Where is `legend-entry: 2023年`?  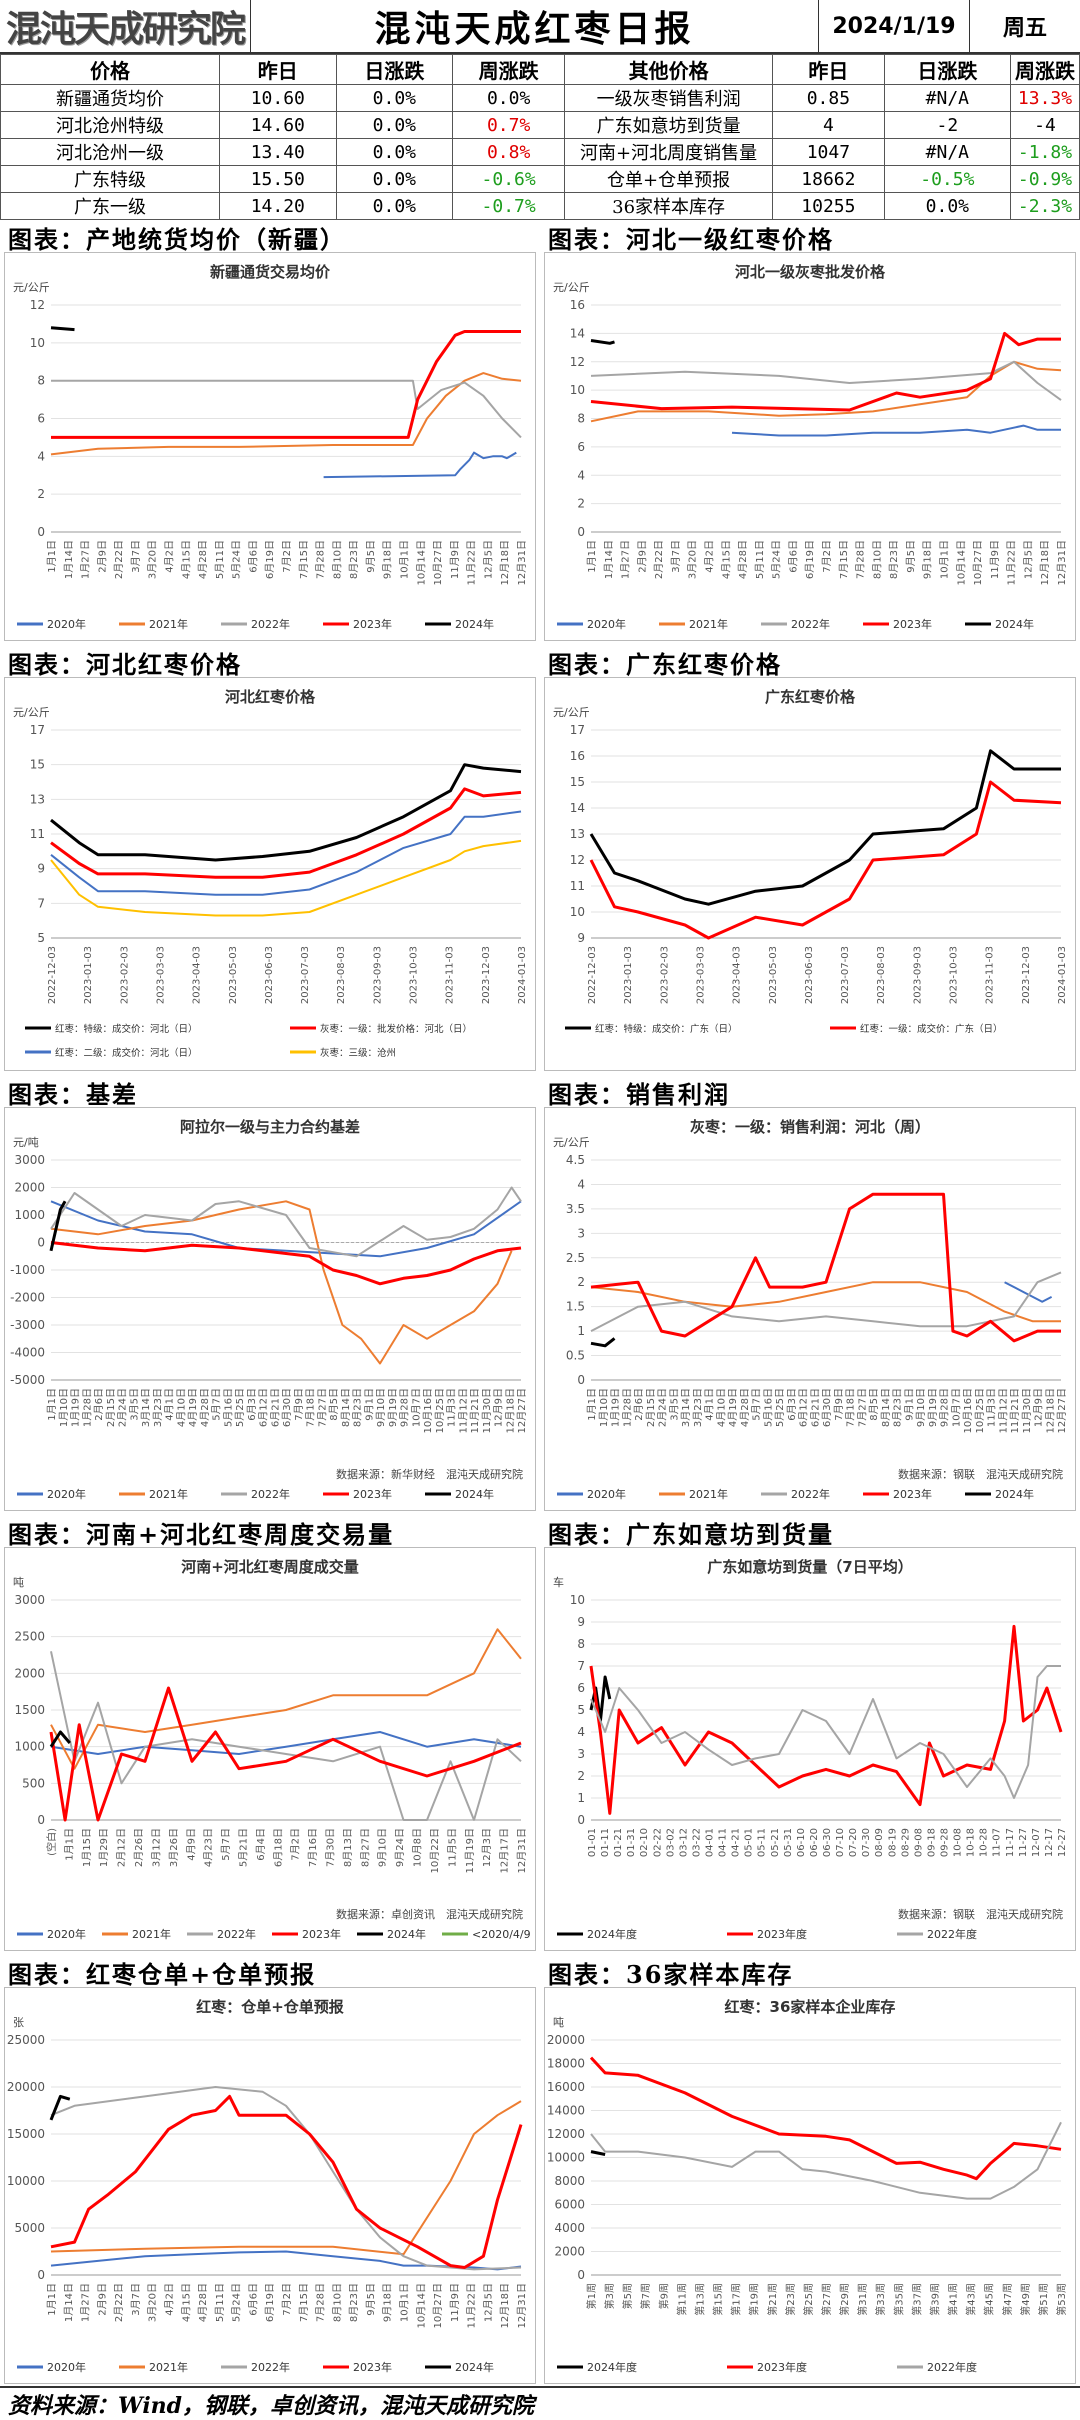 legend-entry: 2023年 is located at coordinates (372, 624).